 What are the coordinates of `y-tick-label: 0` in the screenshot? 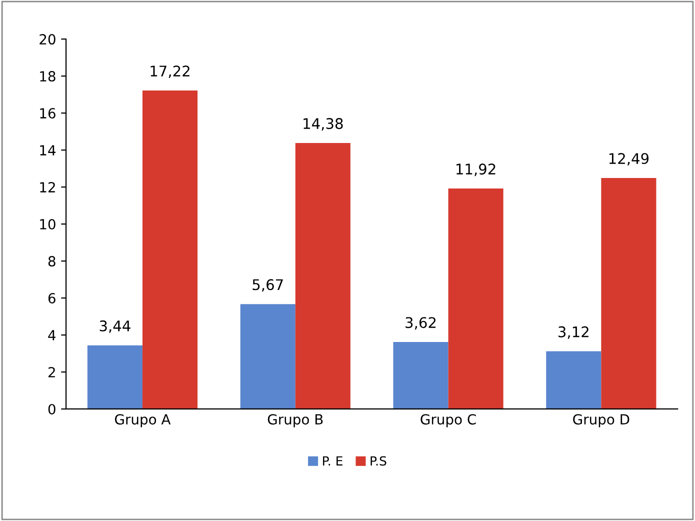 It's located at (52, 409).